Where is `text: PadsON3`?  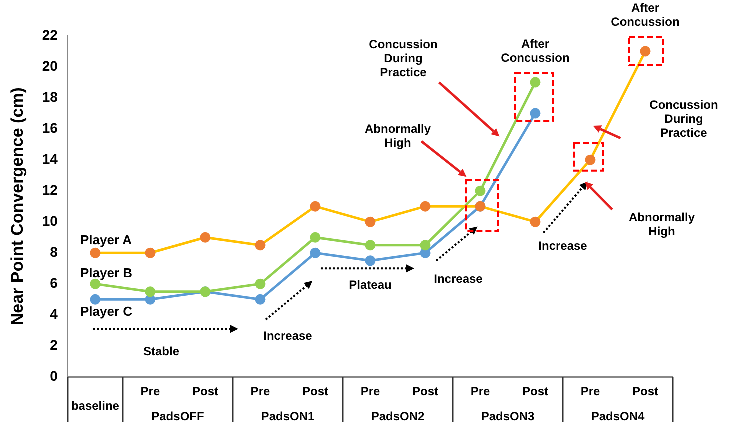 text: PadsON3 is located at coordinates (508, 416).